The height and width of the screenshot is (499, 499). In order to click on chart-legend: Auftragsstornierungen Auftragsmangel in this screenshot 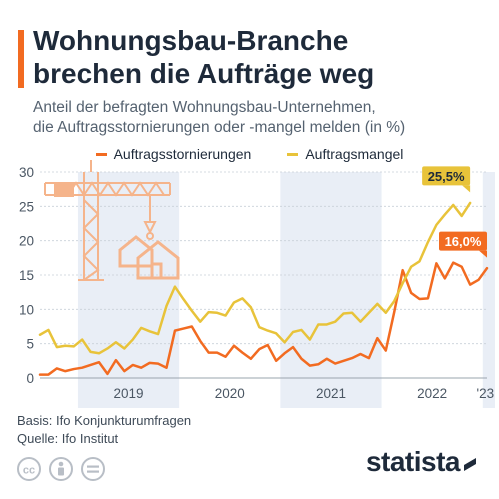, I will do `click(249, 154)`.